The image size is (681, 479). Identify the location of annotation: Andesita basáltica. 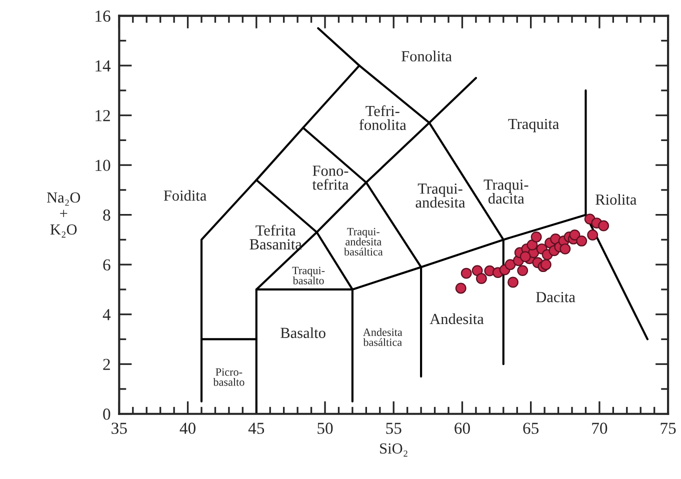
(382, 337).